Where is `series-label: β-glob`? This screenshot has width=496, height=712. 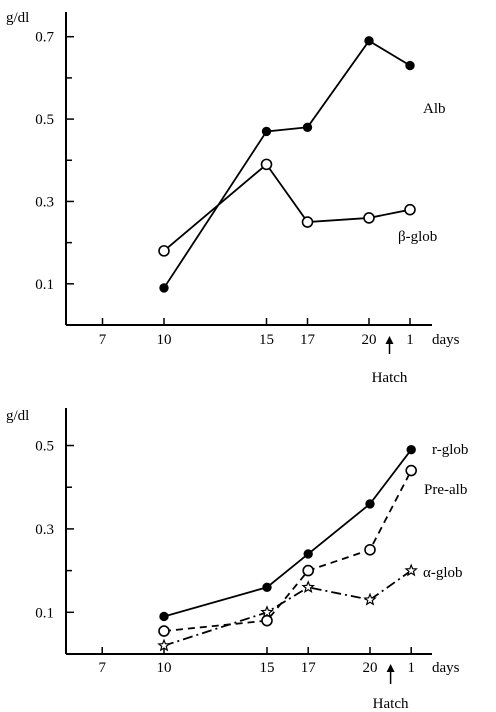 series-label: β-glob is located at coordinates (417, 237).